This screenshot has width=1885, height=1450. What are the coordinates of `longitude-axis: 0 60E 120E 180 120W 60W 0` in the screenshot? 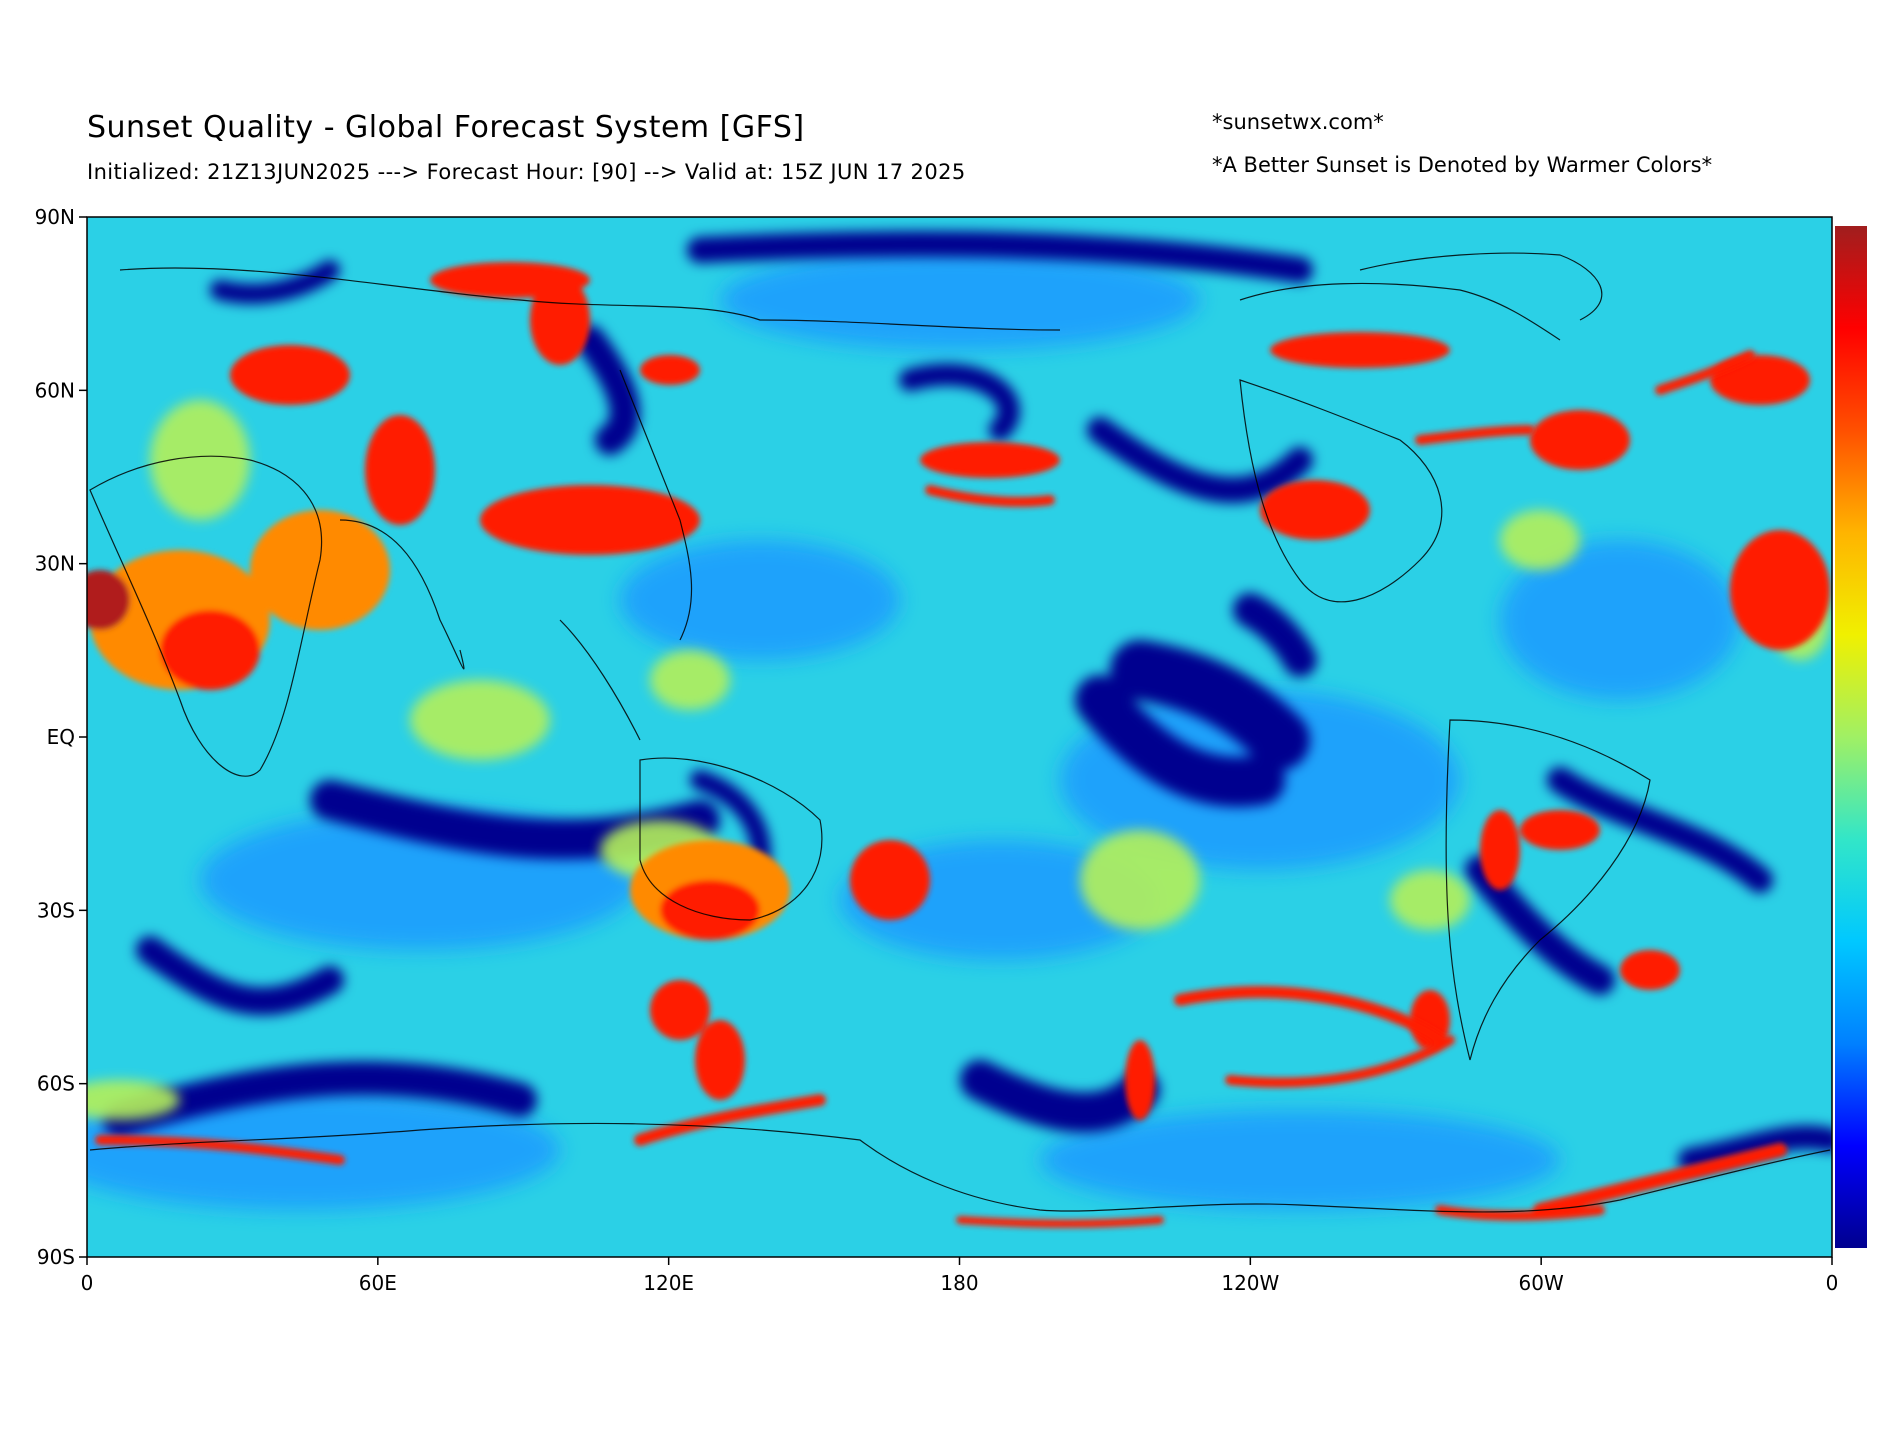 It's located at (960, 1276).